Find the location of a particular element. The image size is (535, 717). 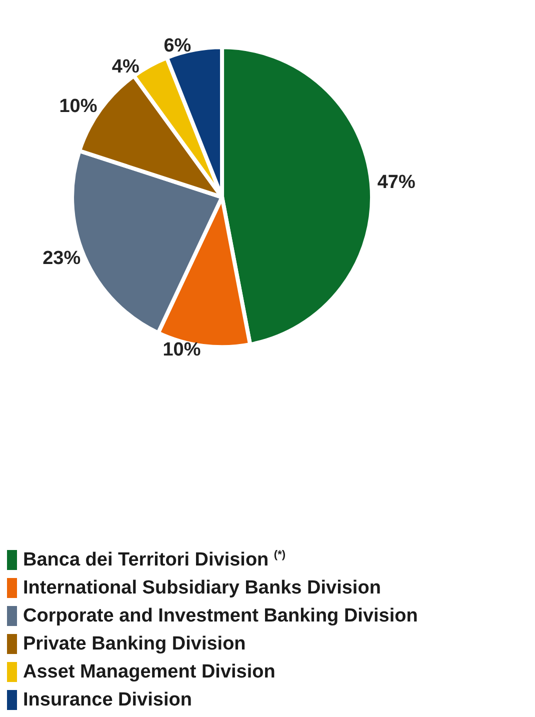

legend-label: Private Banking Division is located at coordinates (134, 644).